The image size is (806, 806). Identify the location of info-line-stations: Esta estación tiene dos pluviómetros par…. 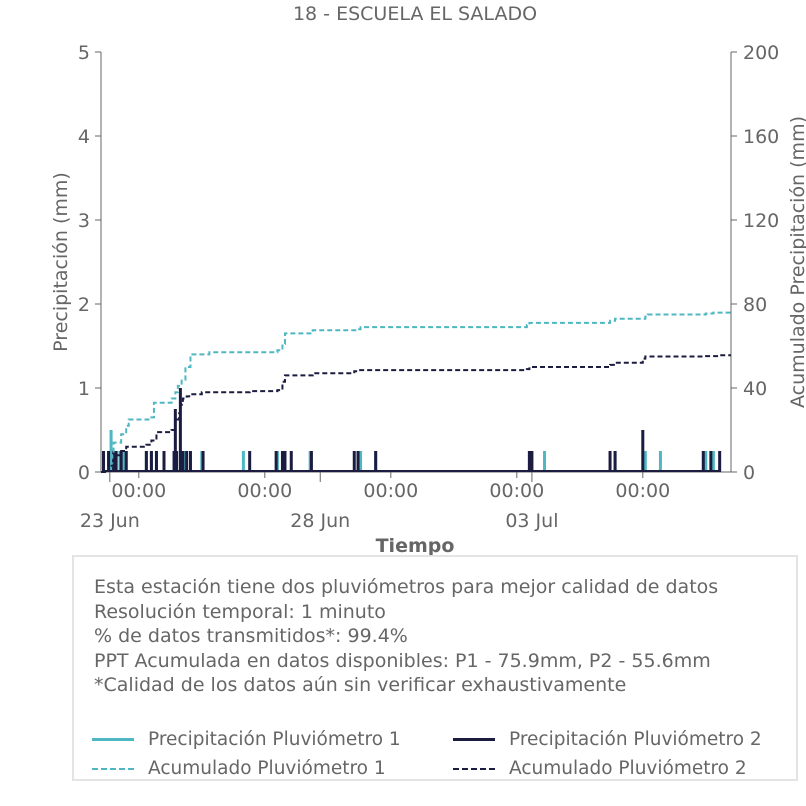
(406, 587).